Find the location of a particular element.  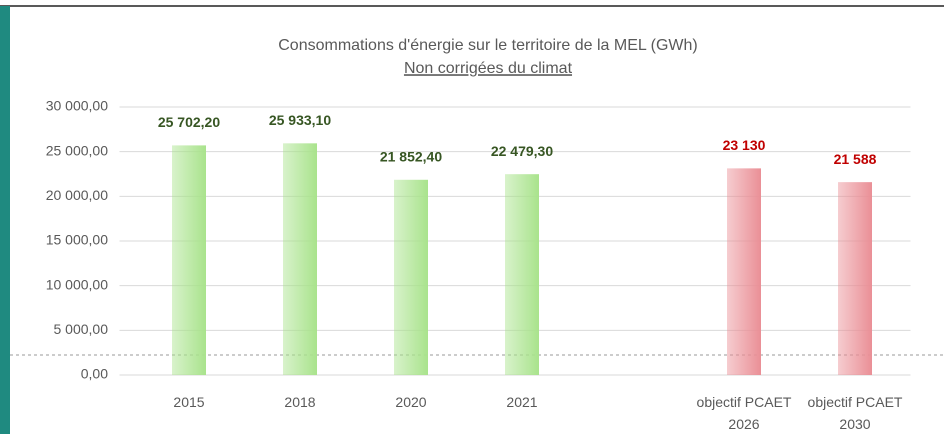

x-tick-label: objectif PCAET 2026 is located at coordinates (744, 413).